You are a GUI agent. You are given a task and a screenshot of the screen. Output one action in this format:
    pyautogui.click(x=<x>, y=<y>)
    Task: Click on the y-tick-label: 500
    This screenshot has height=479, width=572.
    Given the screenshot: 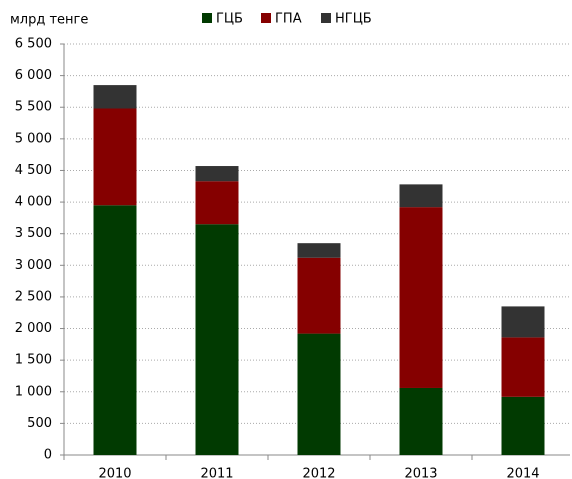 What is the action you would take?
    pyautogui.click(x=39, y=423)
    